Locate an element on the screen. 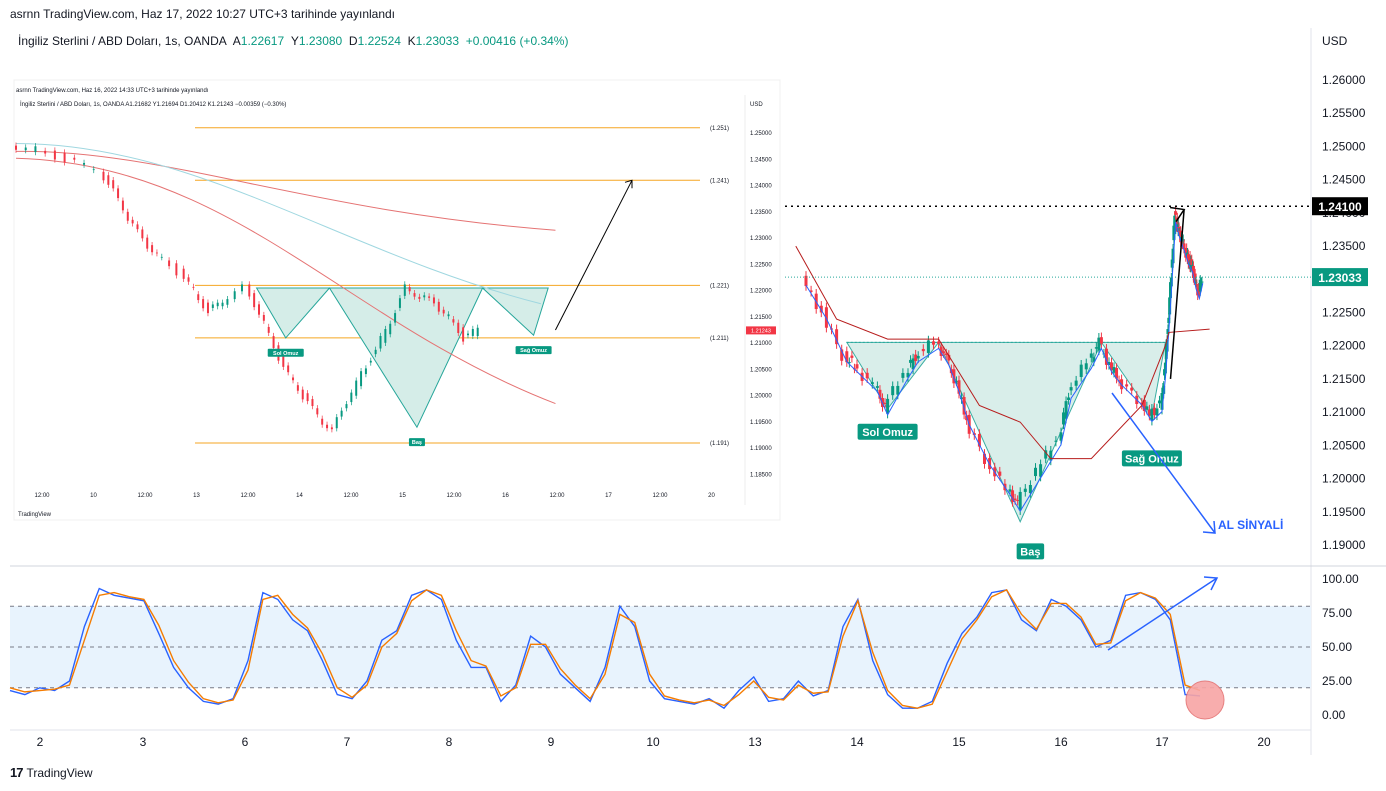 The image size is (1386, 791). snapshot-pattern is located at coordinates (402, 358).